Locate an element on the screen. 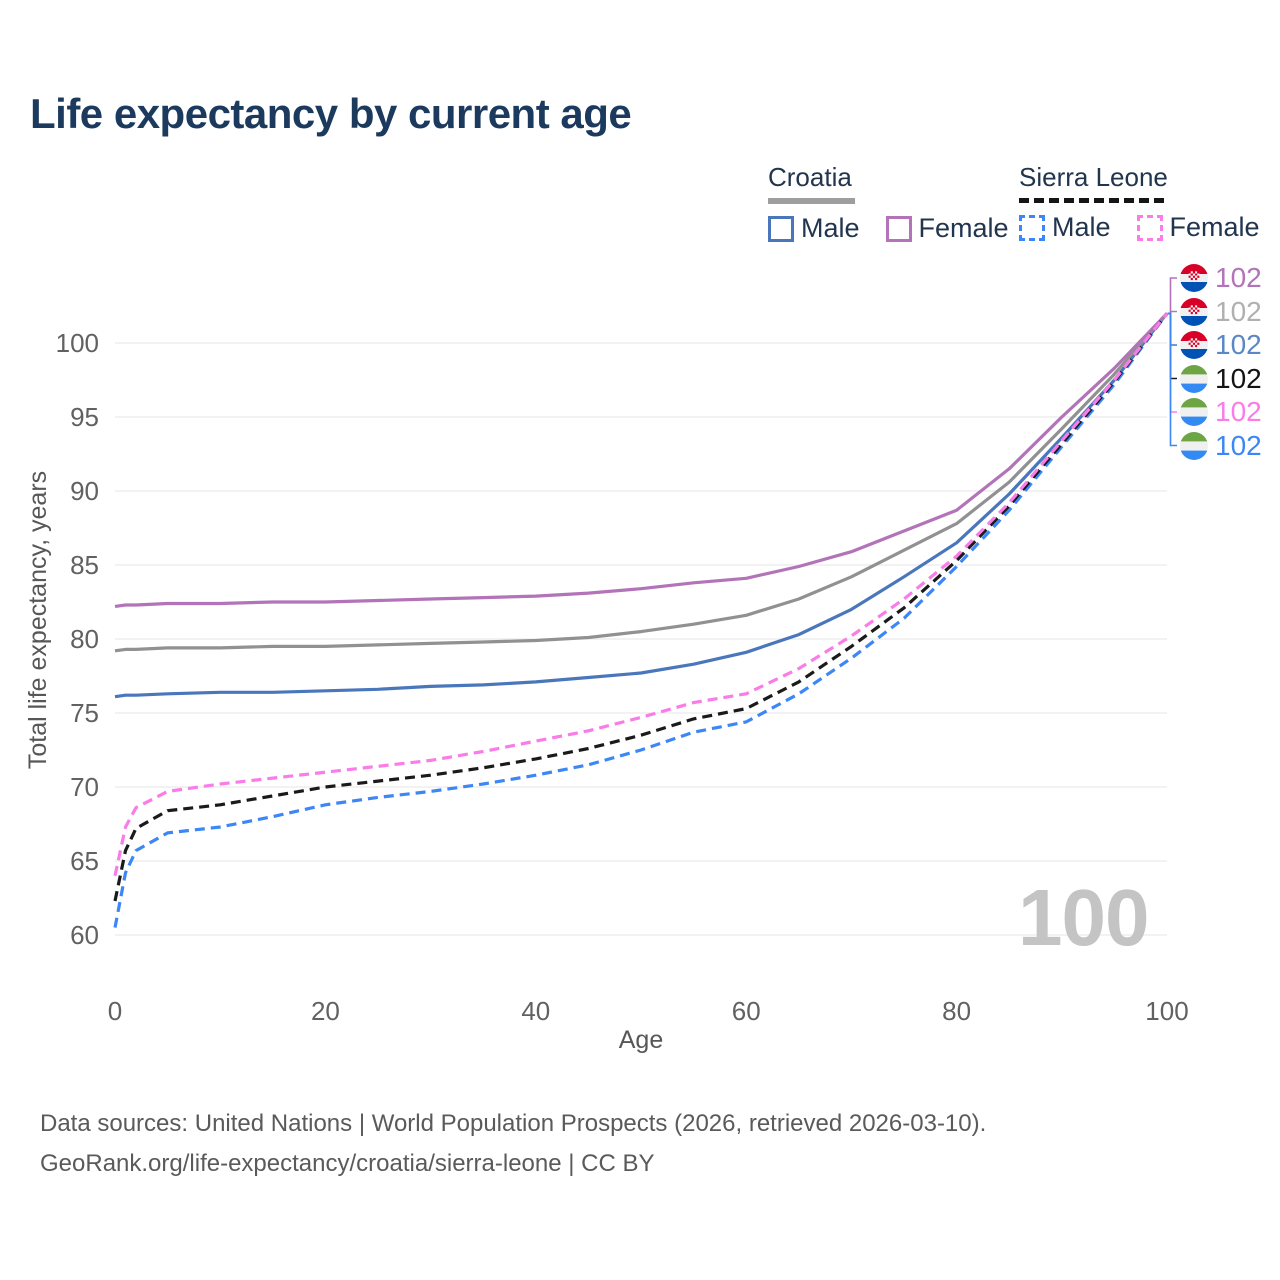 This screenshot has height=1280, width=1280. legend-label-sierra-leone-male: Male is located at coordinates (1081, 227).